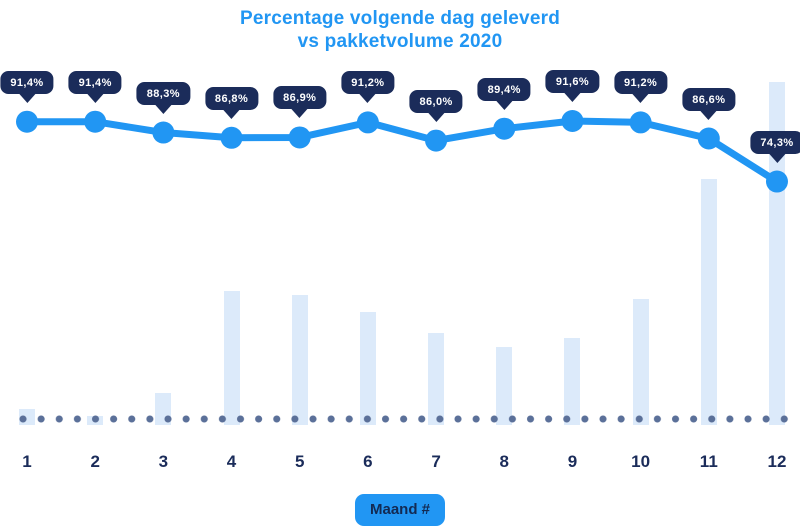  I want to click on percentage-line-path, so click(402, 151).